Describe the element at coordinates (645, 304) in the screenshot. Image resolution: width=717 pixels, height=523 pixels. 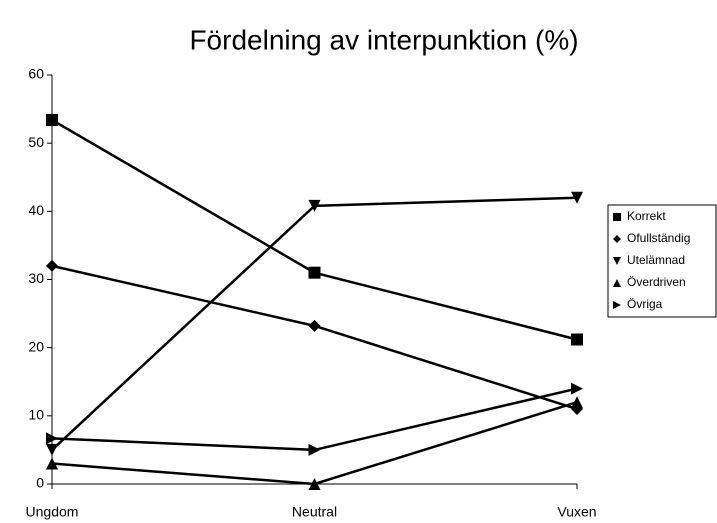
I see `legend-label: Övriga` at that location.